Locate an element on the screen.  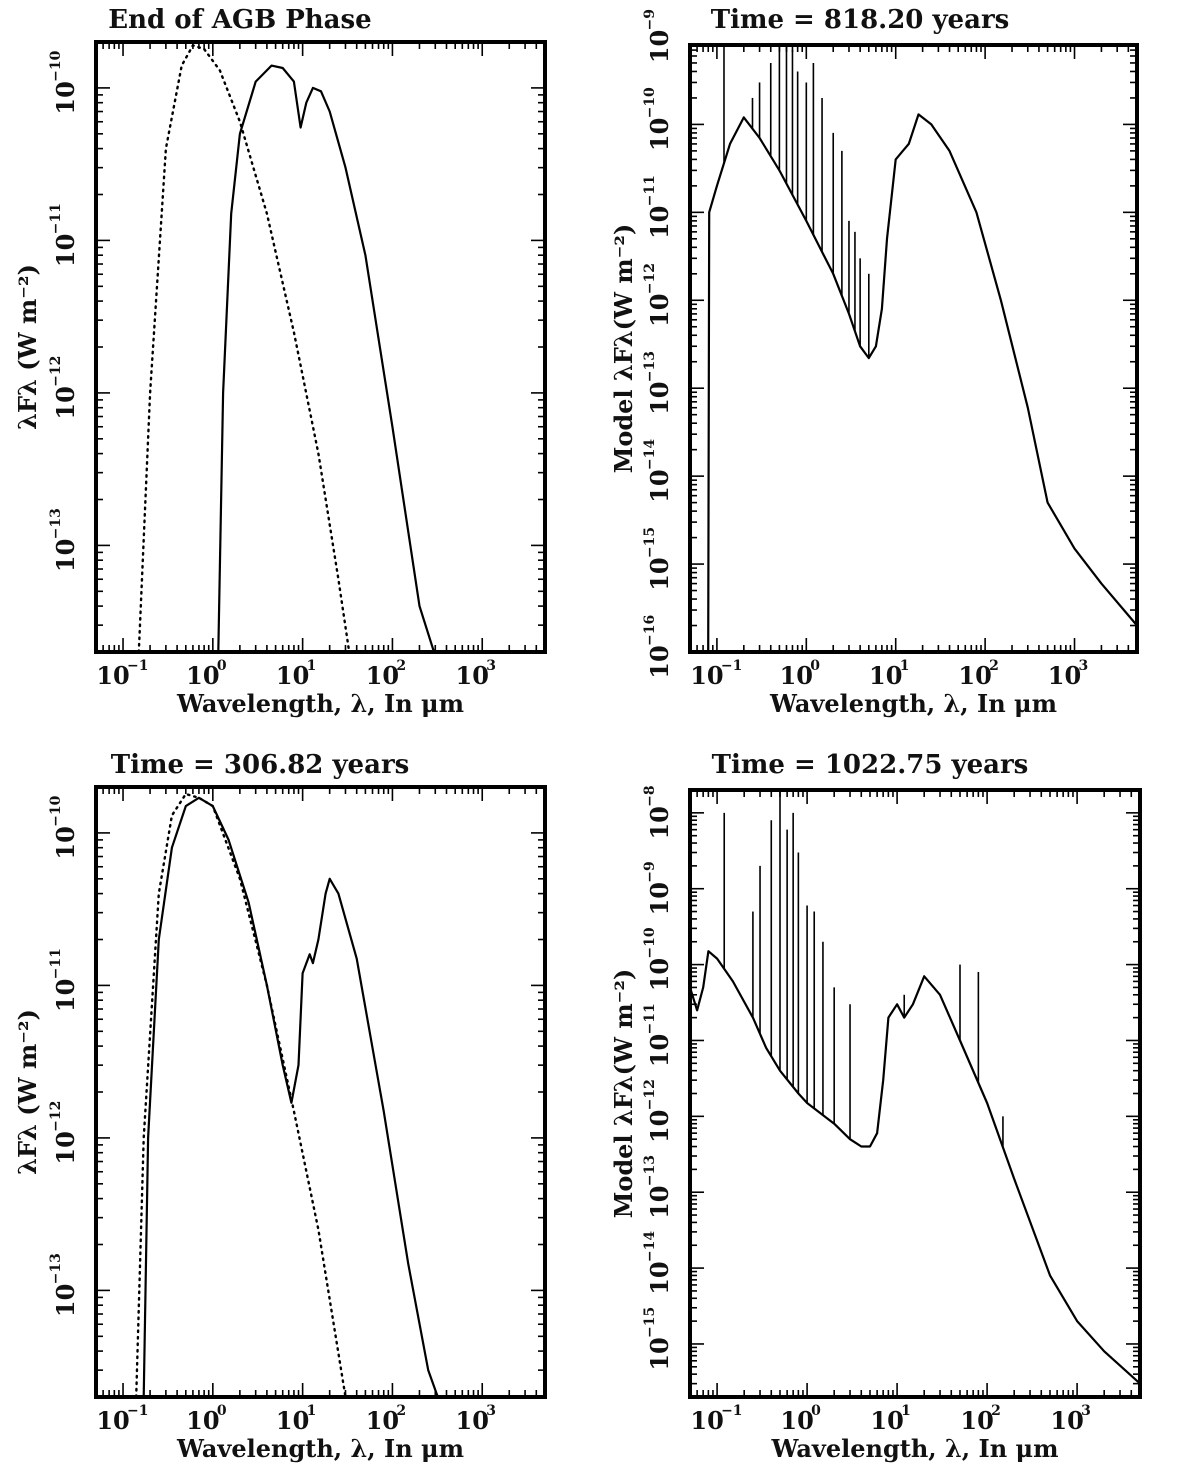
y-tick-label-exponent: −16 is located at coordinates (650, 630).